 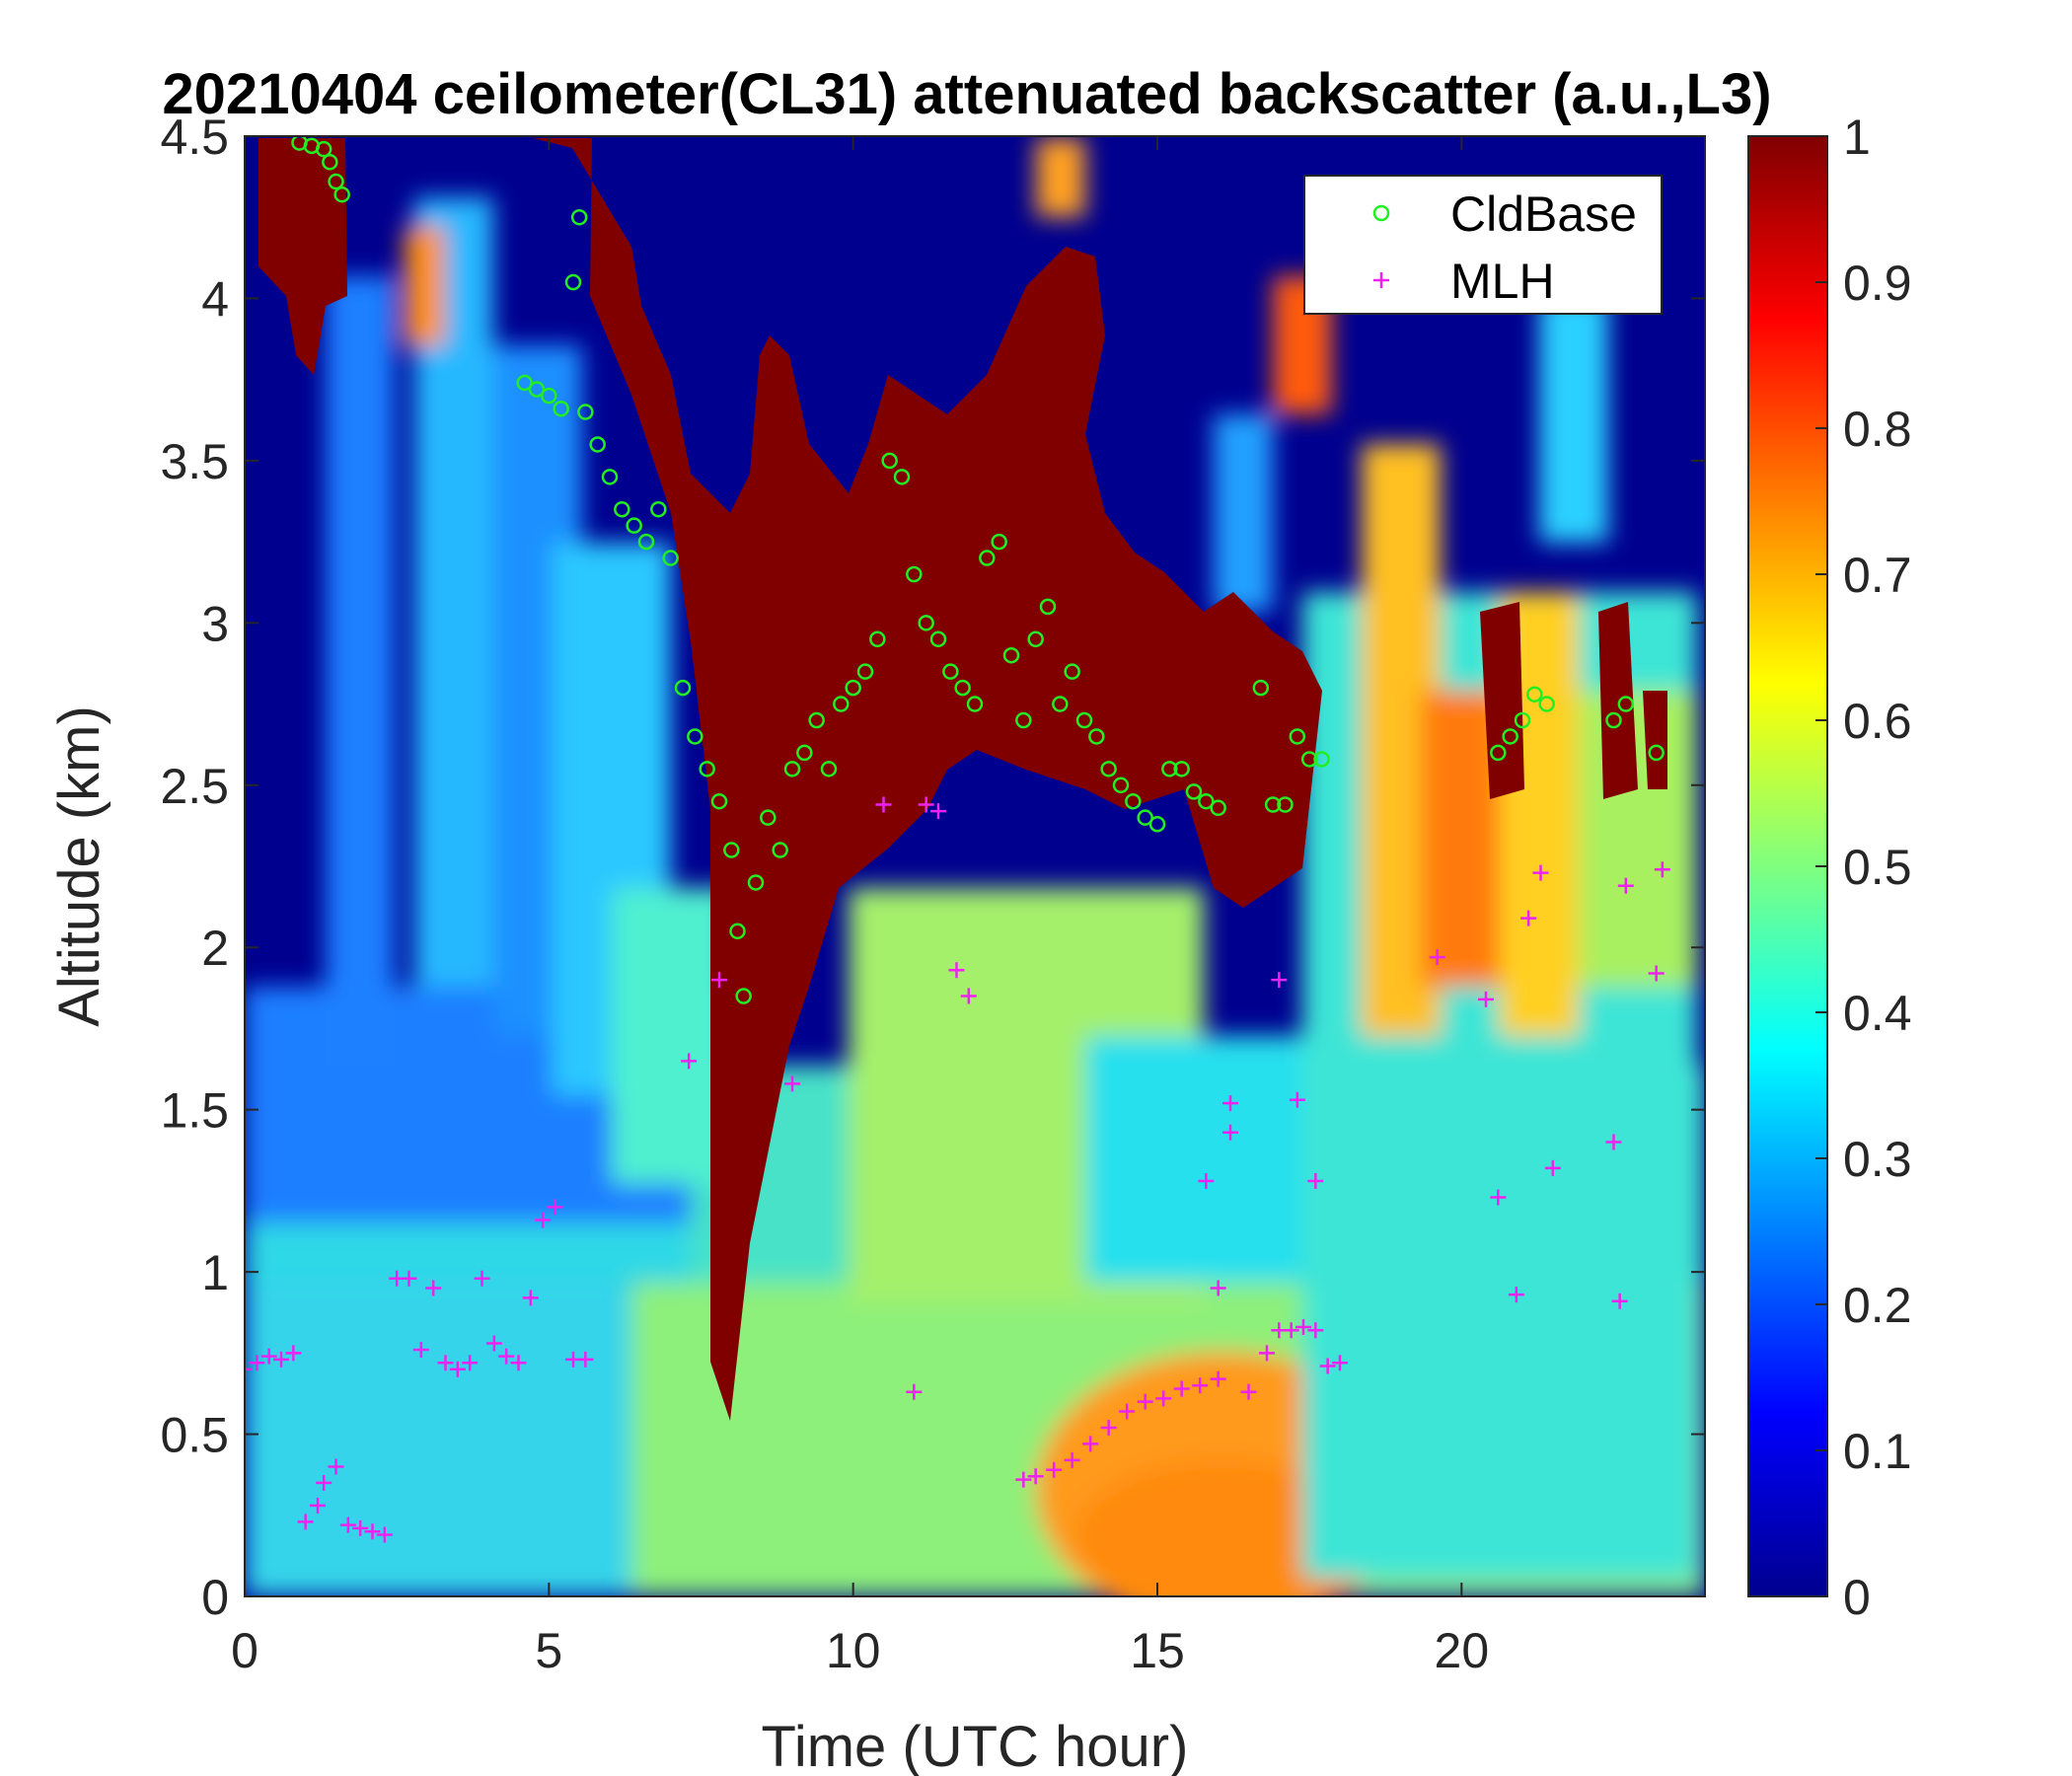 I want to click on legend: CldBase MLH, so click(x=1483, y=245).